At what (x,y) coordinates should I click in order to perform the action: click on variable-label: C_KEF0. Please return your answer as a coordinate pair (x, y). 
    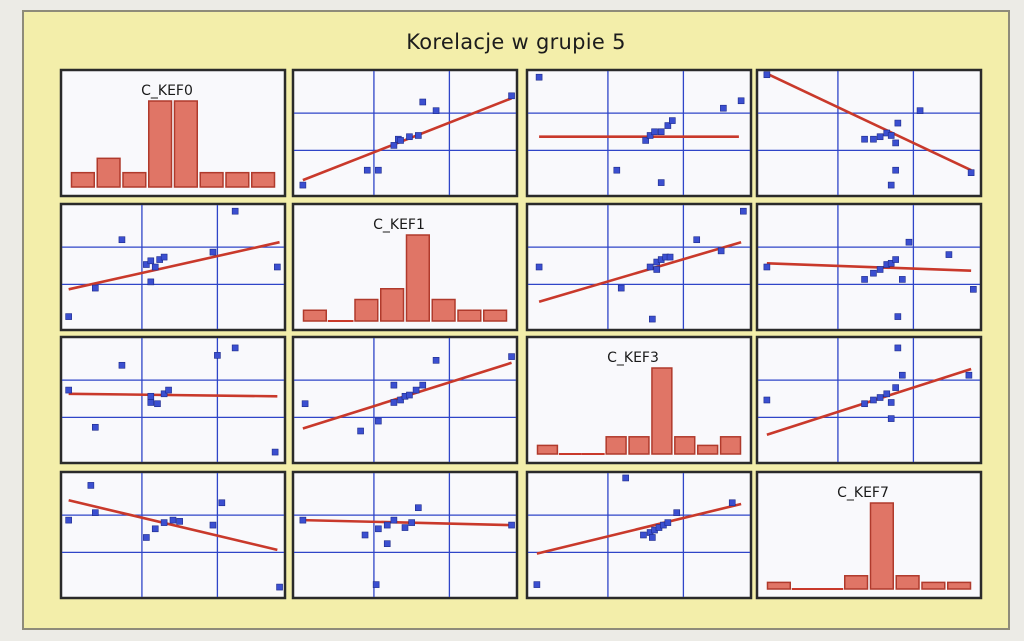
    Looking at the image, I should click on (167, 91).